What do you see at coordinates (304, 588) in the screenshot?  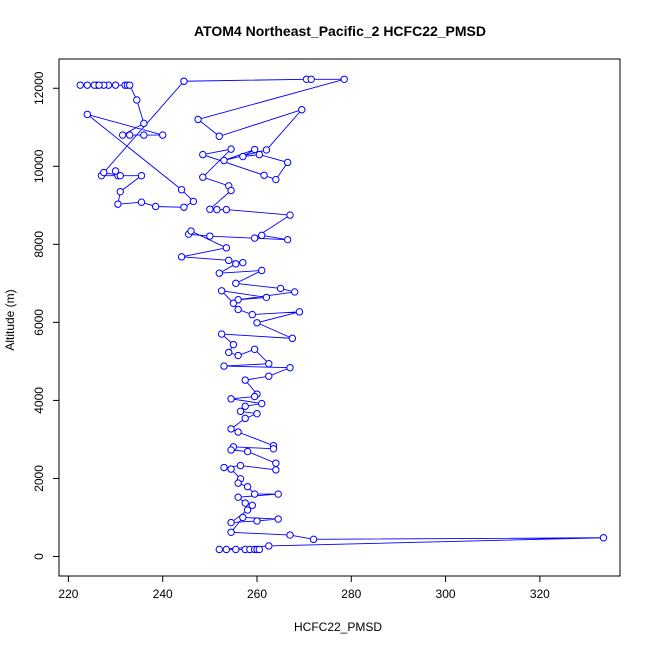 I see `x-axis: 220 240 260 280 300 320` at bounding box center [304, 588].